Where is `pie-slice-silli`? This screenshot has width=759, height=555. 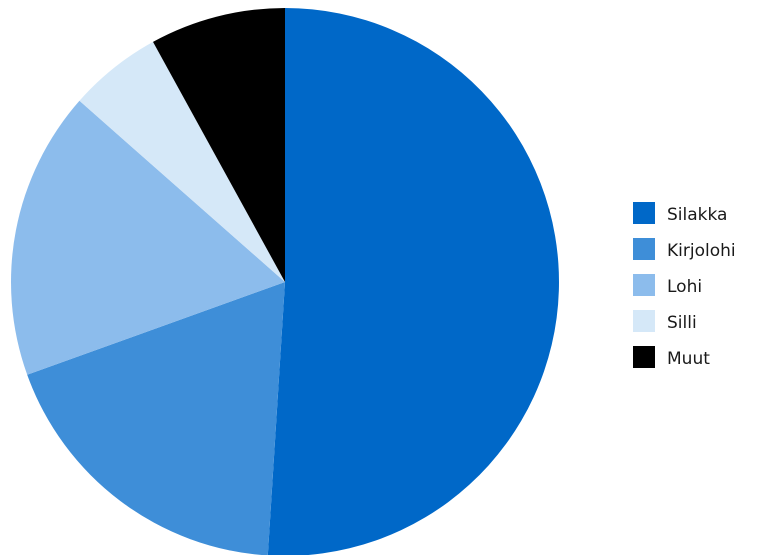 pie-slice-silli is located at coordinates (182, 161).